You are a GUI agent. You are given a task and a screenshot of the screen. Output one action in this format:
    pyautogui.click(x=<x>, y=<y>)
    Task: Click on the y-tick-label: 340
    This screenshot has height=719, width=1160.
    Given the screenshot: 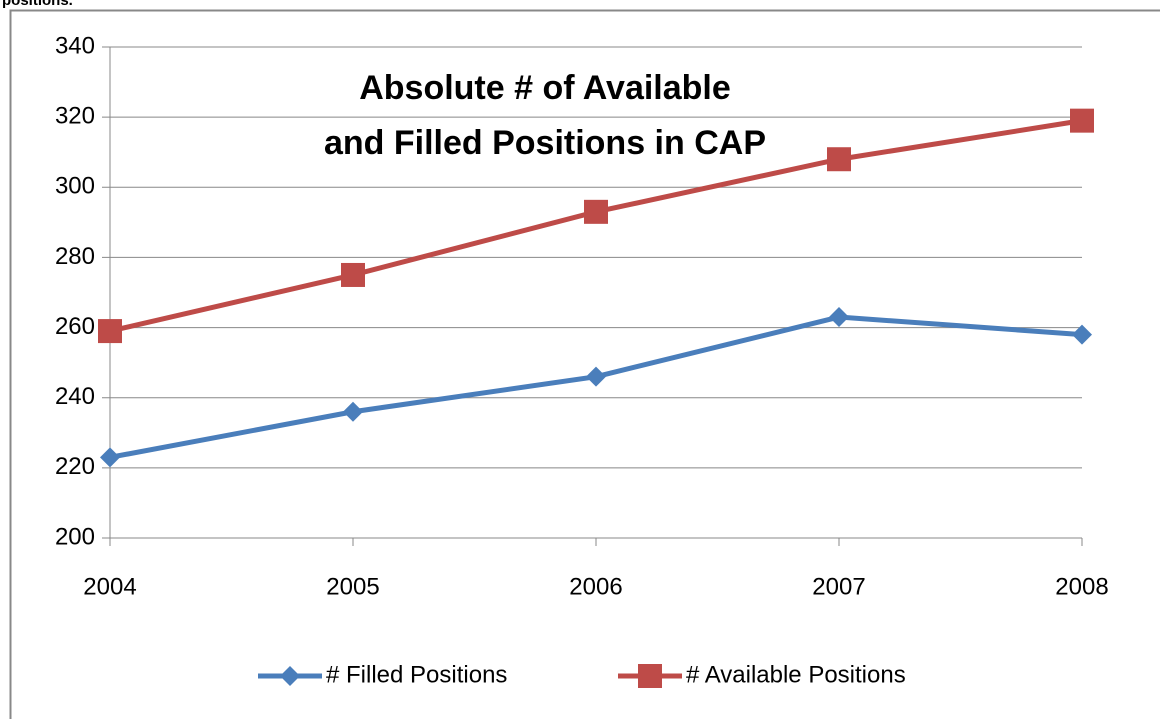 What is the action you would take?
    pyautogui.click(x=75, y=45)
    